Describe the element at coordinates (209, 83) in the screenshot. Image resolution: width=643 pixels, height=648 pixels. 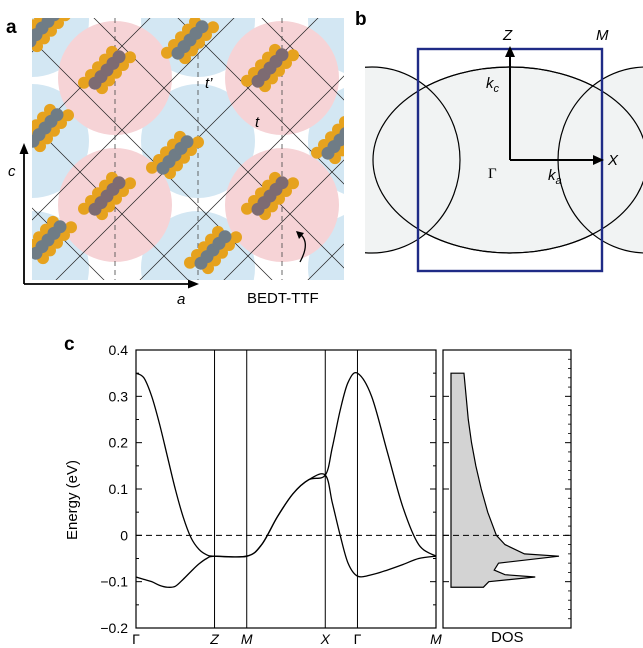
I see `transfer-t-prime-label: t’` at that location.